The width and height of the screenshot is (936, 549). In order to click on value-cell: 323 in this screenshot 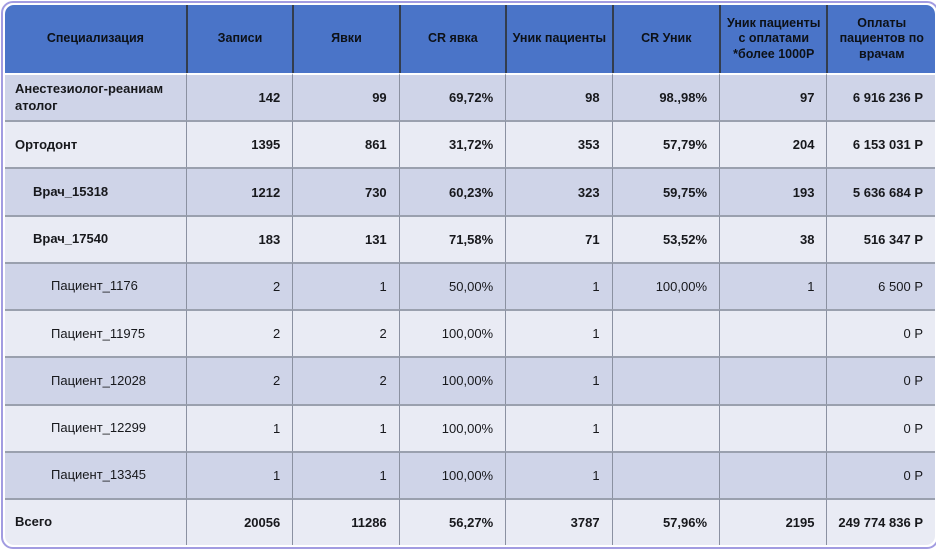, I will do `click(558, 191)`.